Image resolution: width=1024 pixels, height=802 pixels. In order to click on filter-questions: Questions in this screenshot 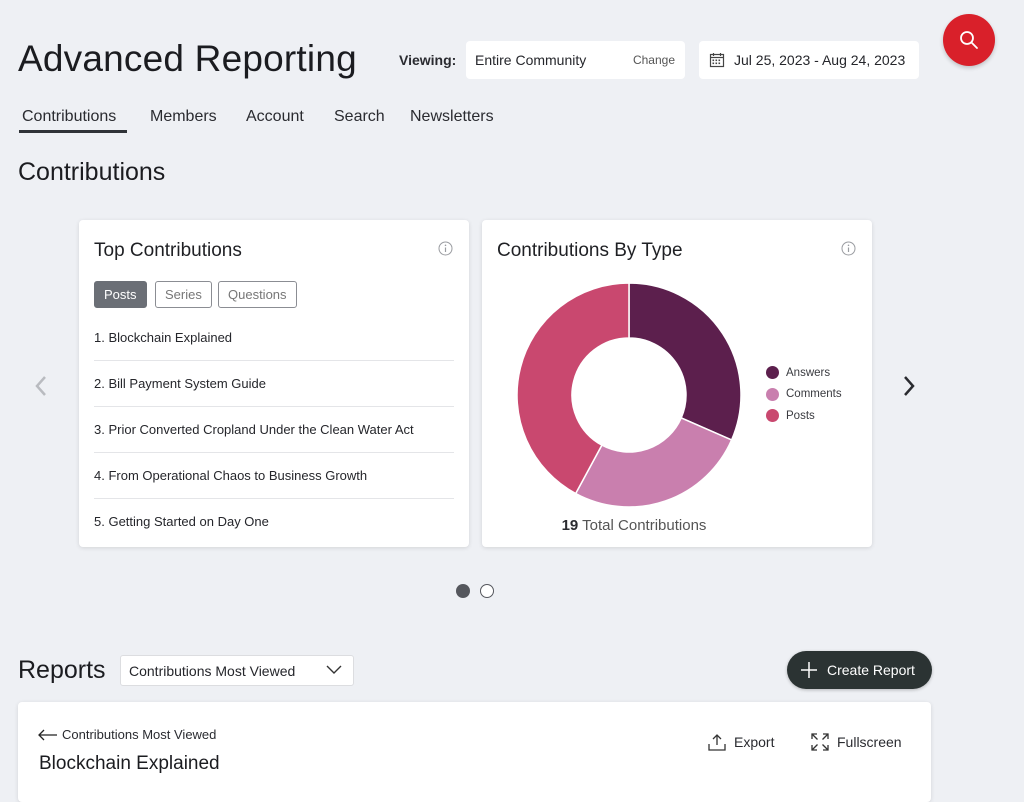, I will do `click(257, 294)`.